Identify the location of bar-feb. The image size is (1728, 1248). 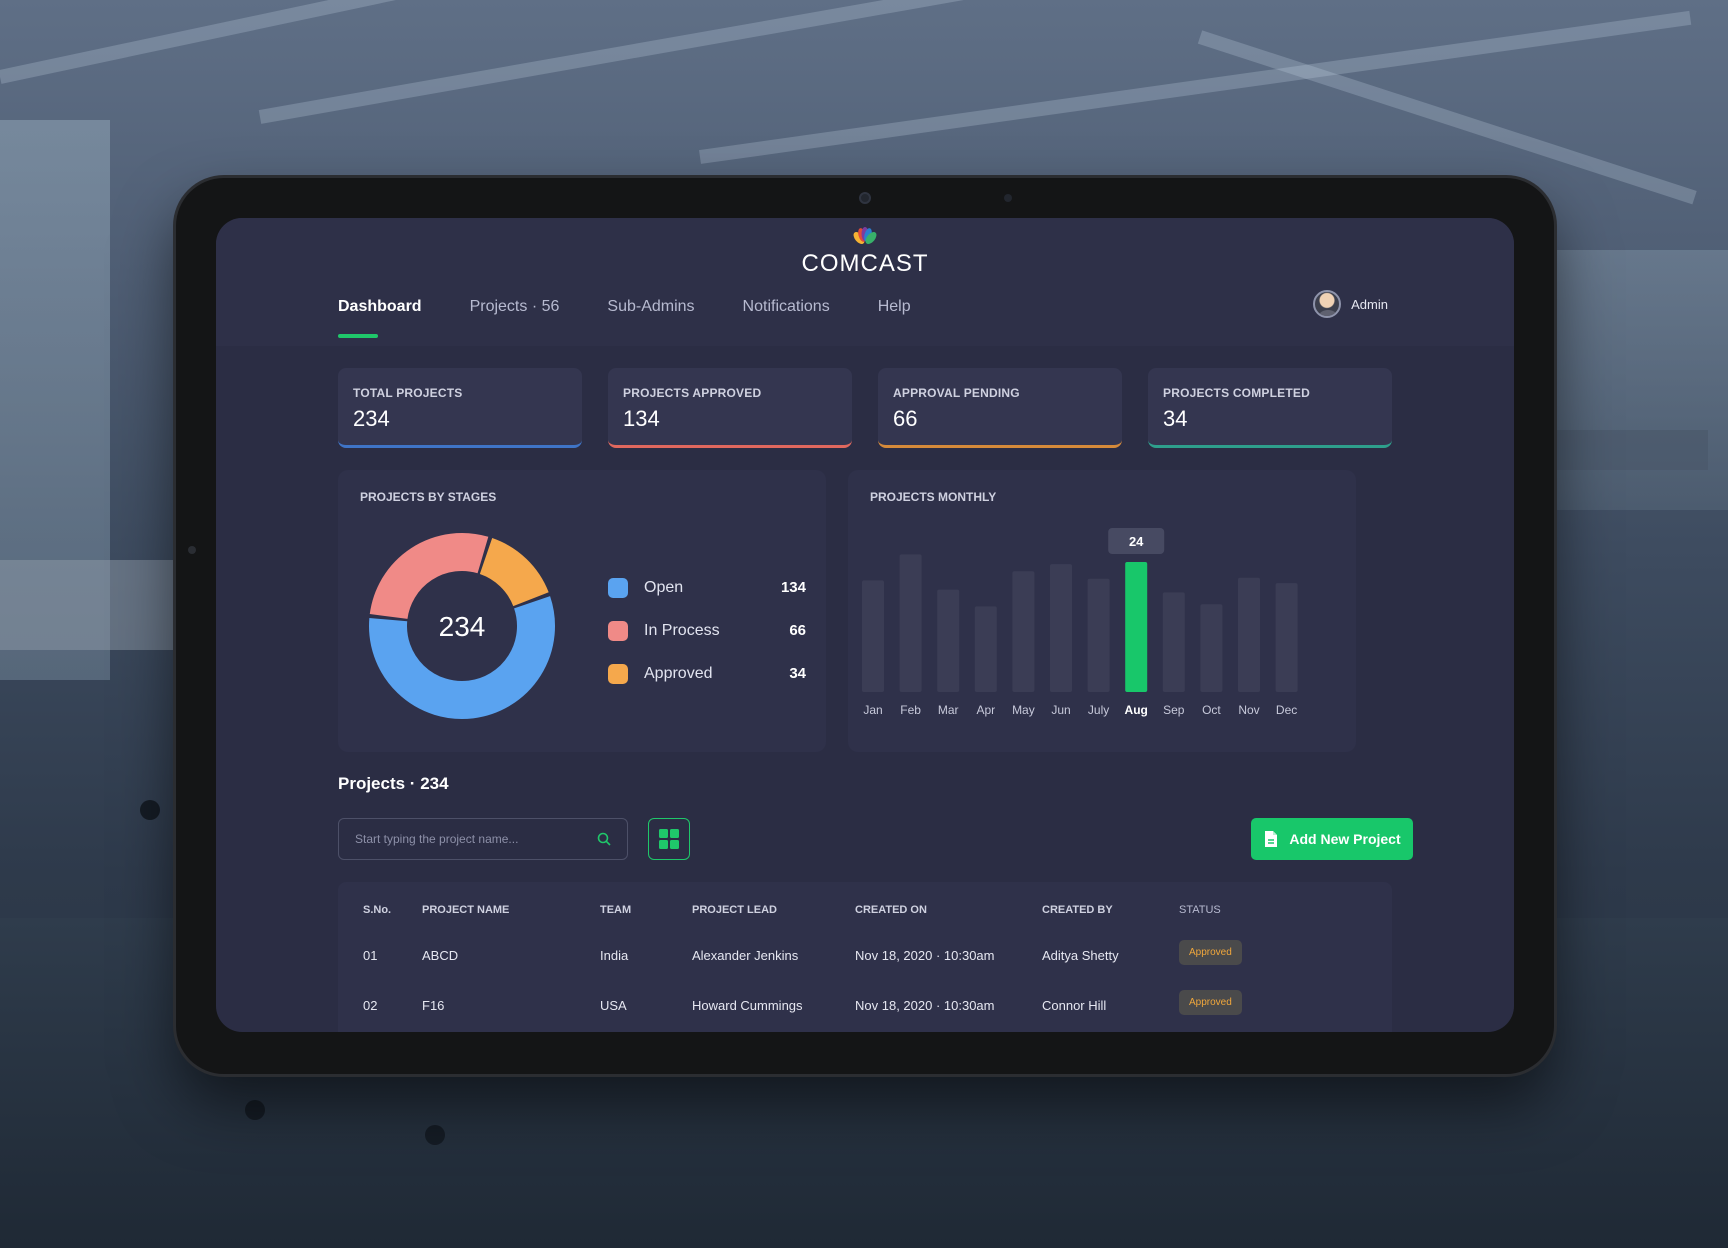
(910, 623).